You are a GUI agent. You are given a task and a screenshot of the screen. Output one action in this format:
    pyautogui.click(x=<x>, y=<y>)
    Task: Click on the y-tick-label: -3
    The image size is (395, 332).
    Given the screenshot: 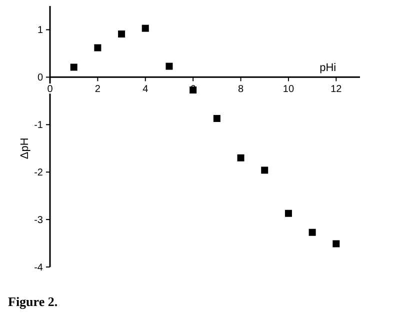 What is the action you would take?
    pyautogui.click(x=39, y=220)
    